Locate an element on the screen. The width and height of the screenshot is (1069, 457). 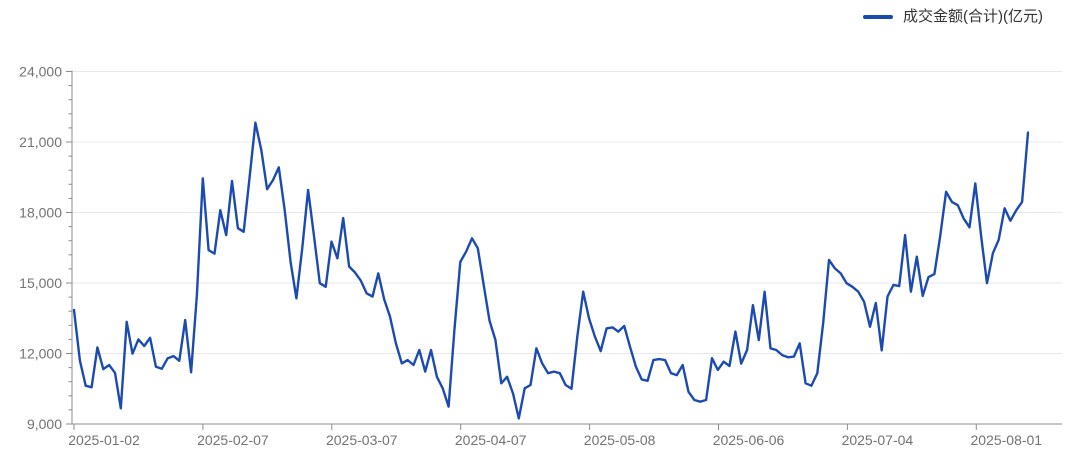
y-axis-label: 18,000 is located at coordinates (40, 213).